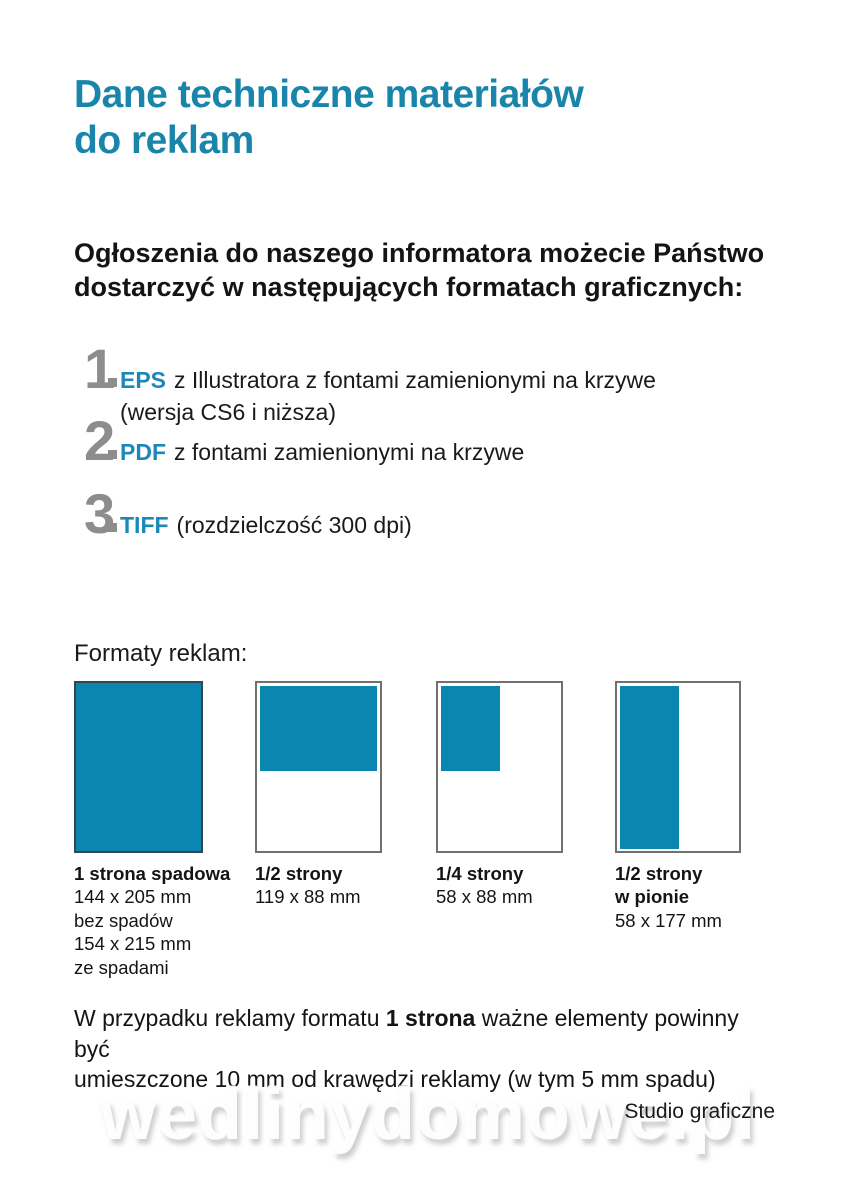 Image resolution: width=843 pixels, height=1200 pixels. I want to click on format-name: 1 strona spadowa, so click(152, 873).